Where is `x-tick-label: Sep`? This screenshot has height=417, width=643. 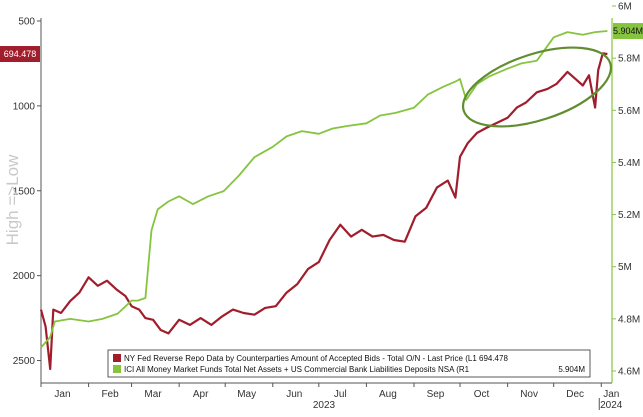 x-tick-label: Sep is located at coordinates (436, 394).